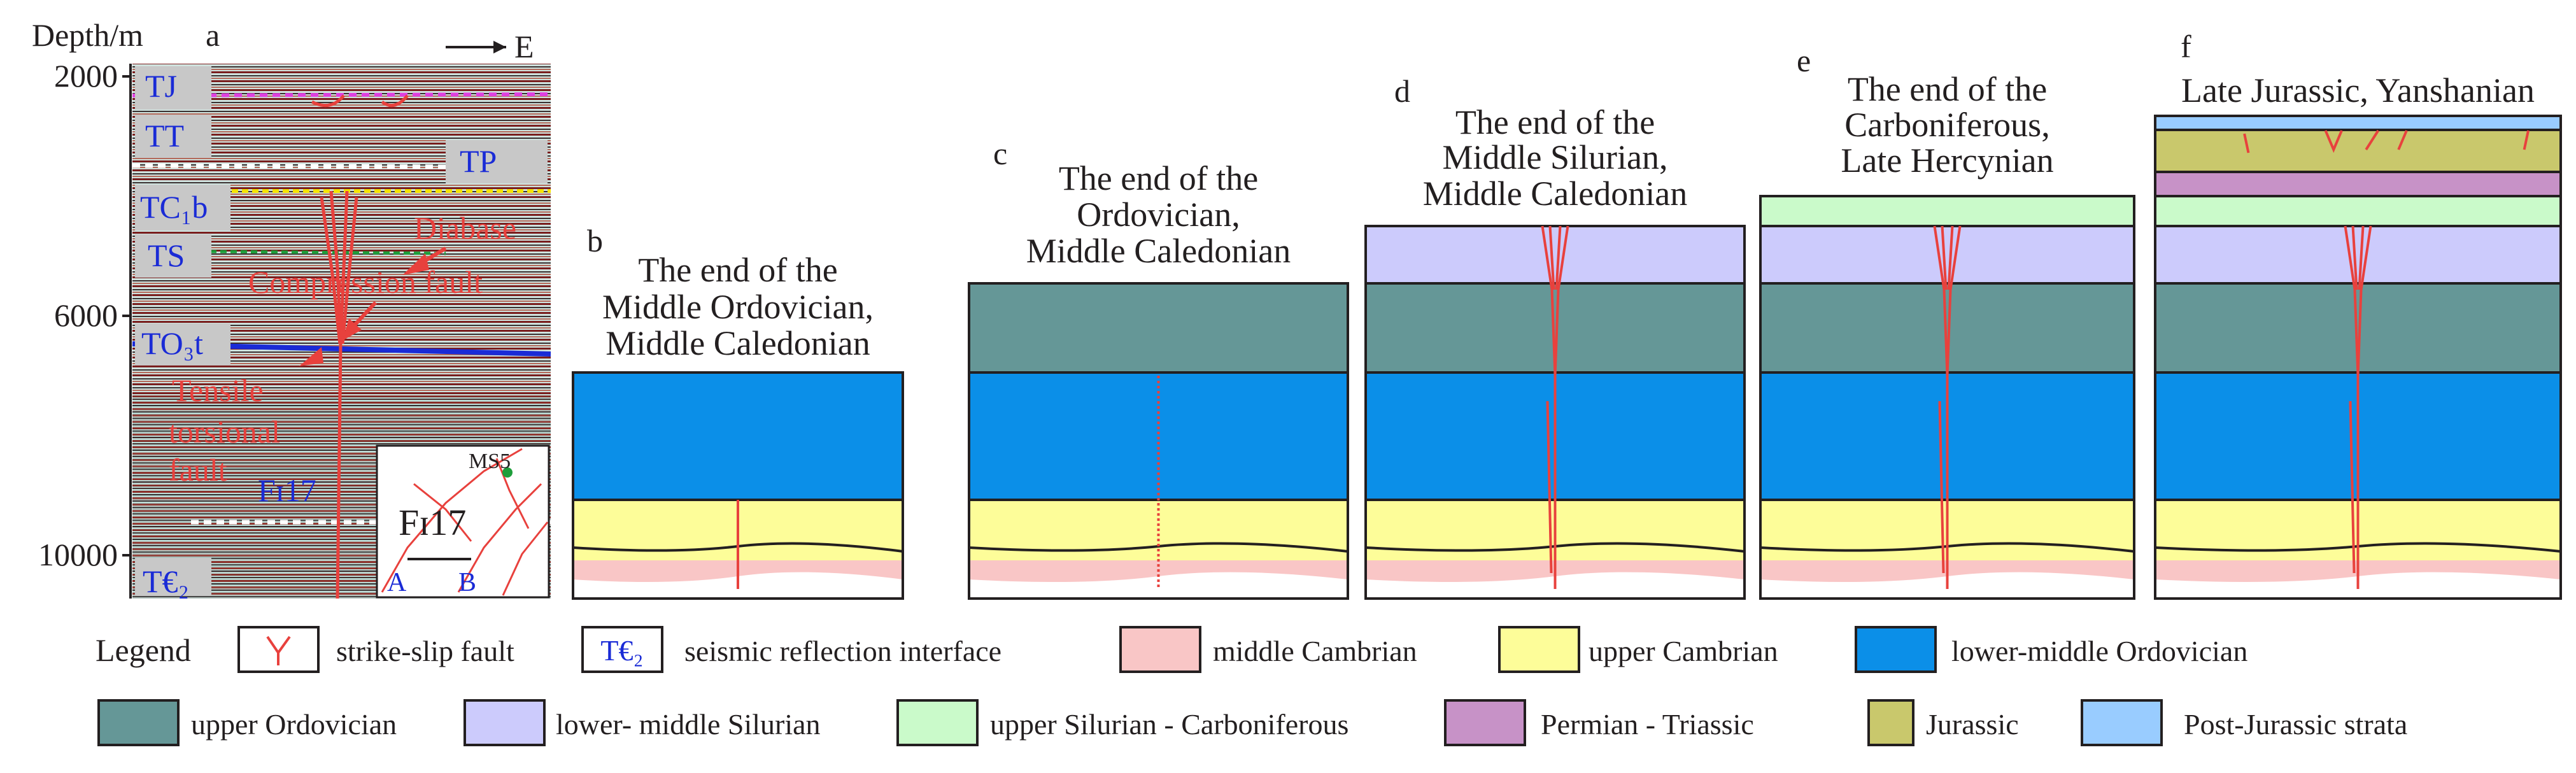 The image size is (2576, 773). What do you see at coordinates (2295, 725) in the screenshot?
I see `legend-label: Post-Jurassic strata` at bounding box center [2295, 725].